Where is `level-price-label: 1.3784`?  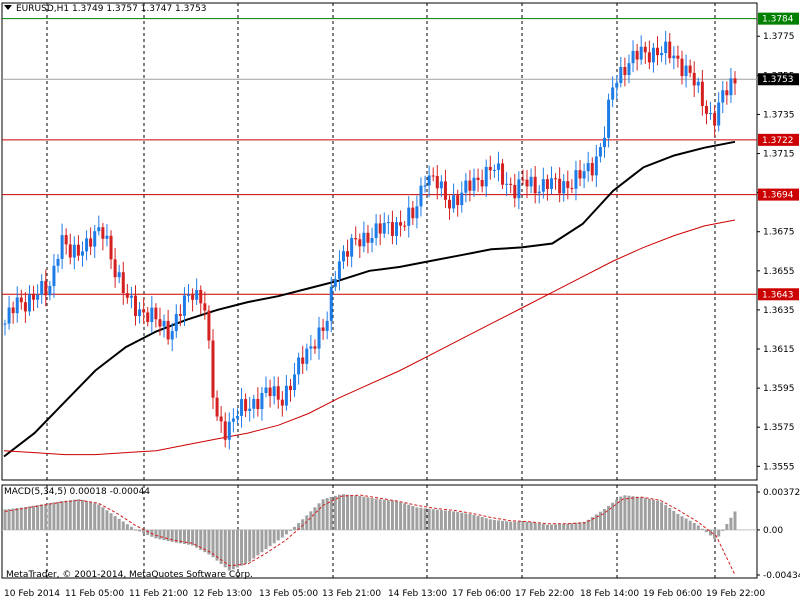 level-price-label: 1.3784 is located at coordinates (778, 20).